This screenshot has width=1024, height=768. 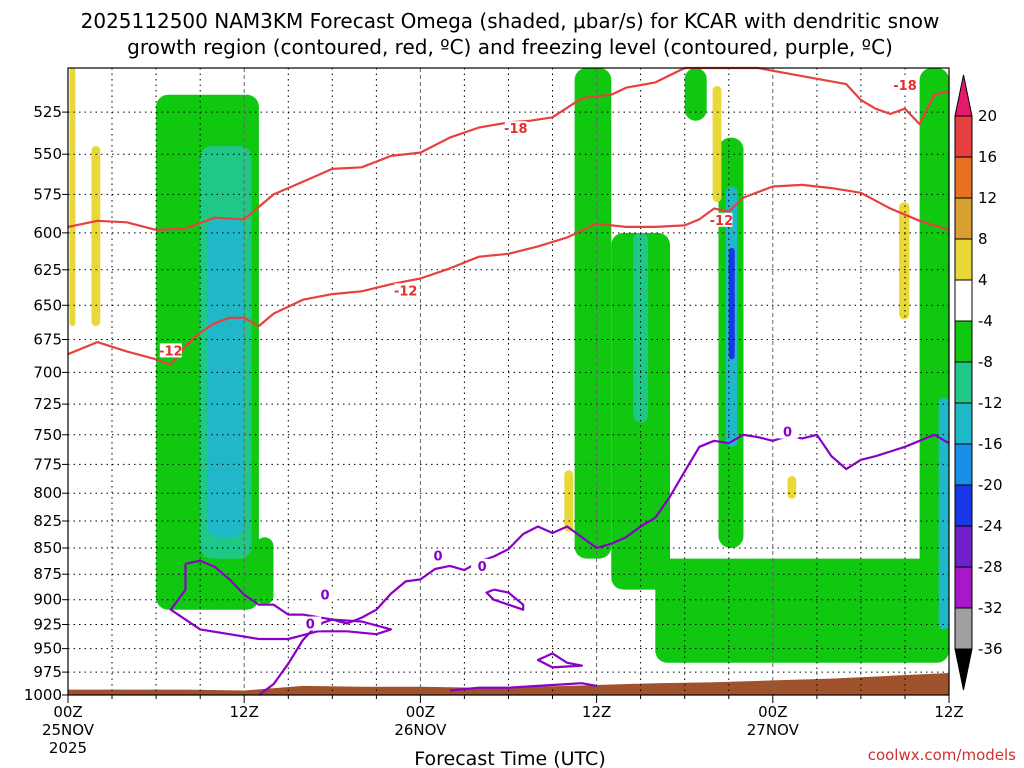 I want to click on y-tick-label: 875, so click(x=47, y=574).